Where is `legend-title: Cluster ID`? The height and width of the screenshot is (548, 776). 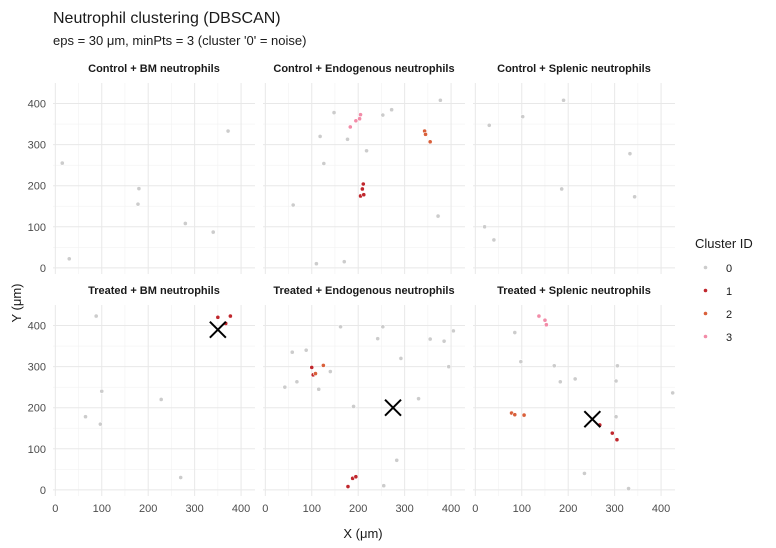 legend-title: Cluster ID is located at coordinates (724, 243).